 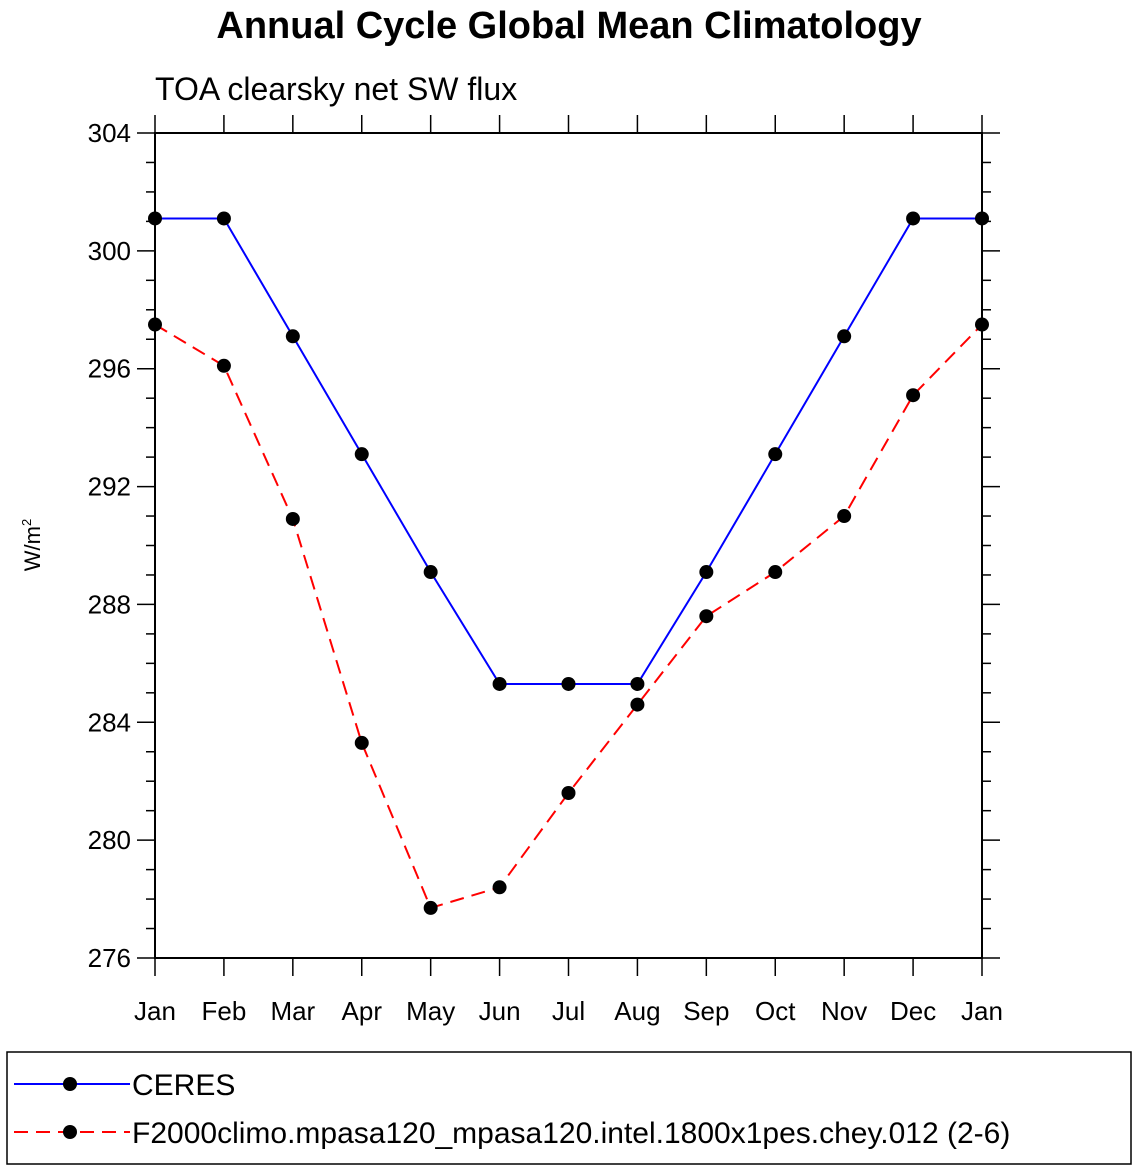 What do you see at coordinates (336, 89) in the screenshot?
I see `chart-subtitle: TOA clearsky net SW flux` at bounding box center [336, 89].